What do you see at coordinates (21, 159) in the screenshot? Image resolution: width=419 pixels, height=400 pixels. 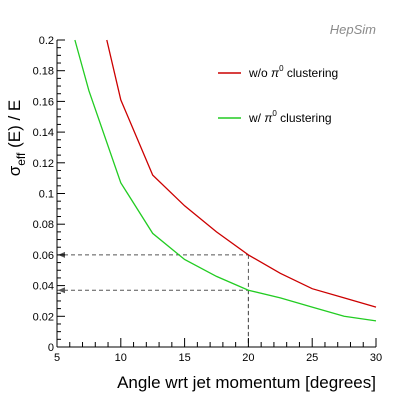 I see `y-axis-label-subscript: eff` at bounding box center [21, 159].